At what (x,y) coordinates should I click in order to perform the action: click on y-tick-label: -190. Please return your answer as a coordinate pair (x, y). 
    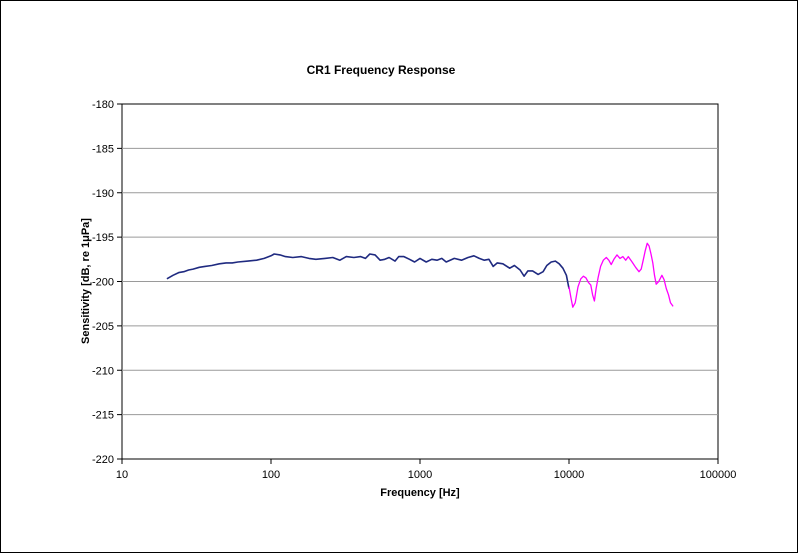
    Looking at the image, I should click on (103, 194).